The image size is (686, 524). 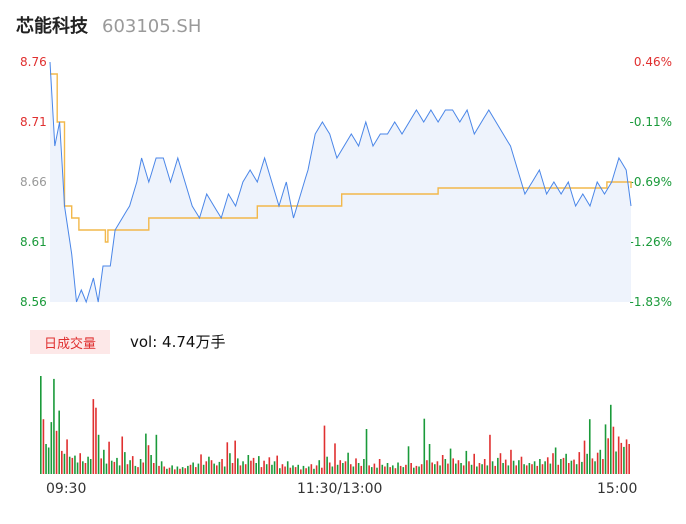 What do you see at coordinates (340, 489) in the screenshot?
I see `time-tick-label: 11:30/13:00` at bounding box center [340, 489].